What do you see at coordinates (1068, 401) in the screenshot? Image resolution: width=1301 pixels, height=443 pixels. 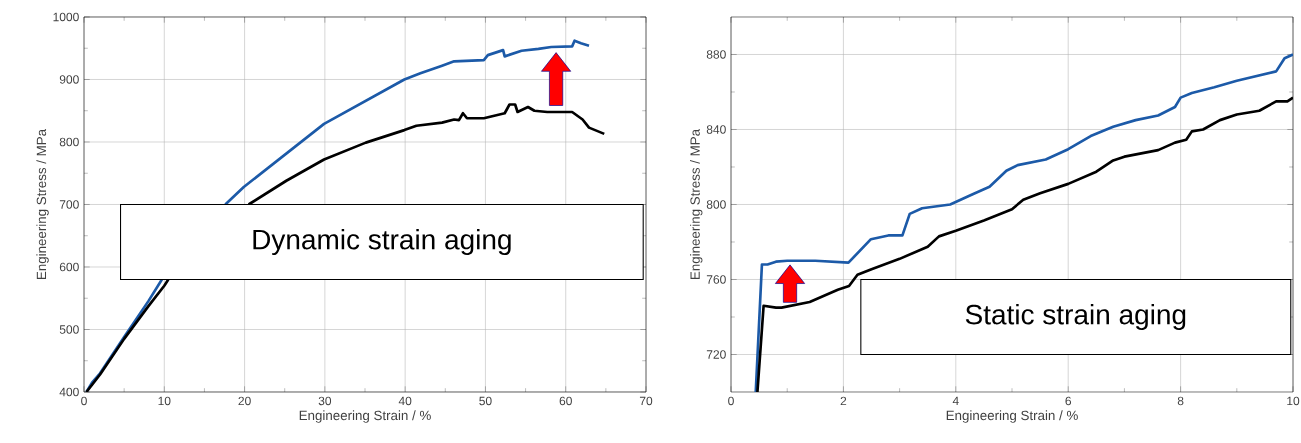 I see `x-tick-label: 6` at bounding box center [1068, 401].